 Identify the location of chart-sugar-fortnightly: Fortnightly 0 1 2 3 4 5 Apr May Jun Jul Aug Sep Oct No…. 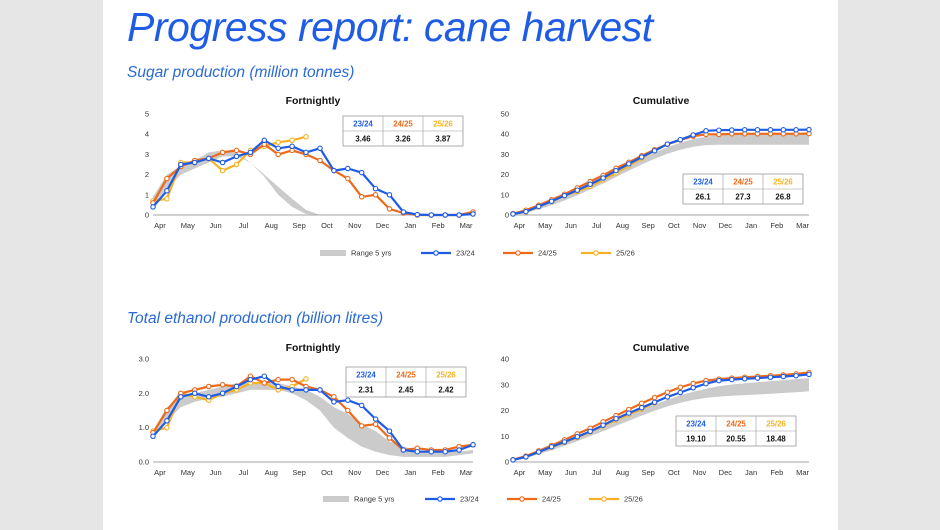
(310, 162).